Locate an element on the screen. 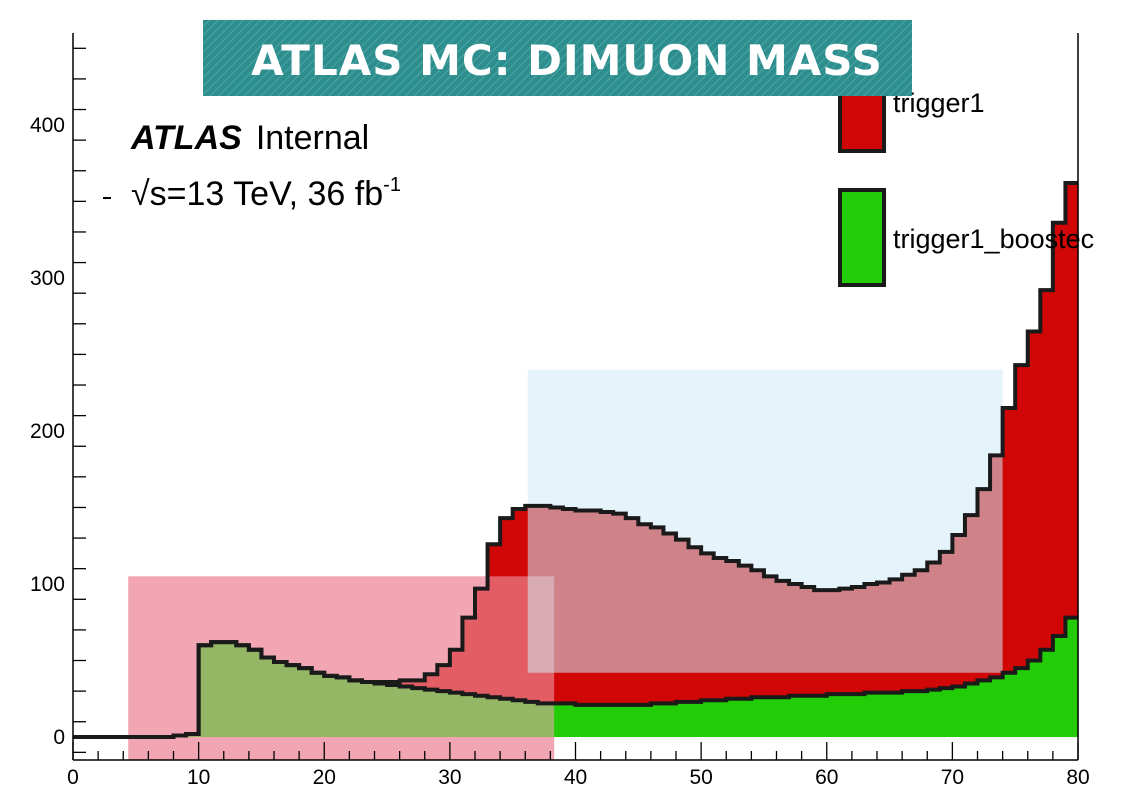 The image size is (1146, 798). x-tick-label: 30 is located at coordinates (449, 777).